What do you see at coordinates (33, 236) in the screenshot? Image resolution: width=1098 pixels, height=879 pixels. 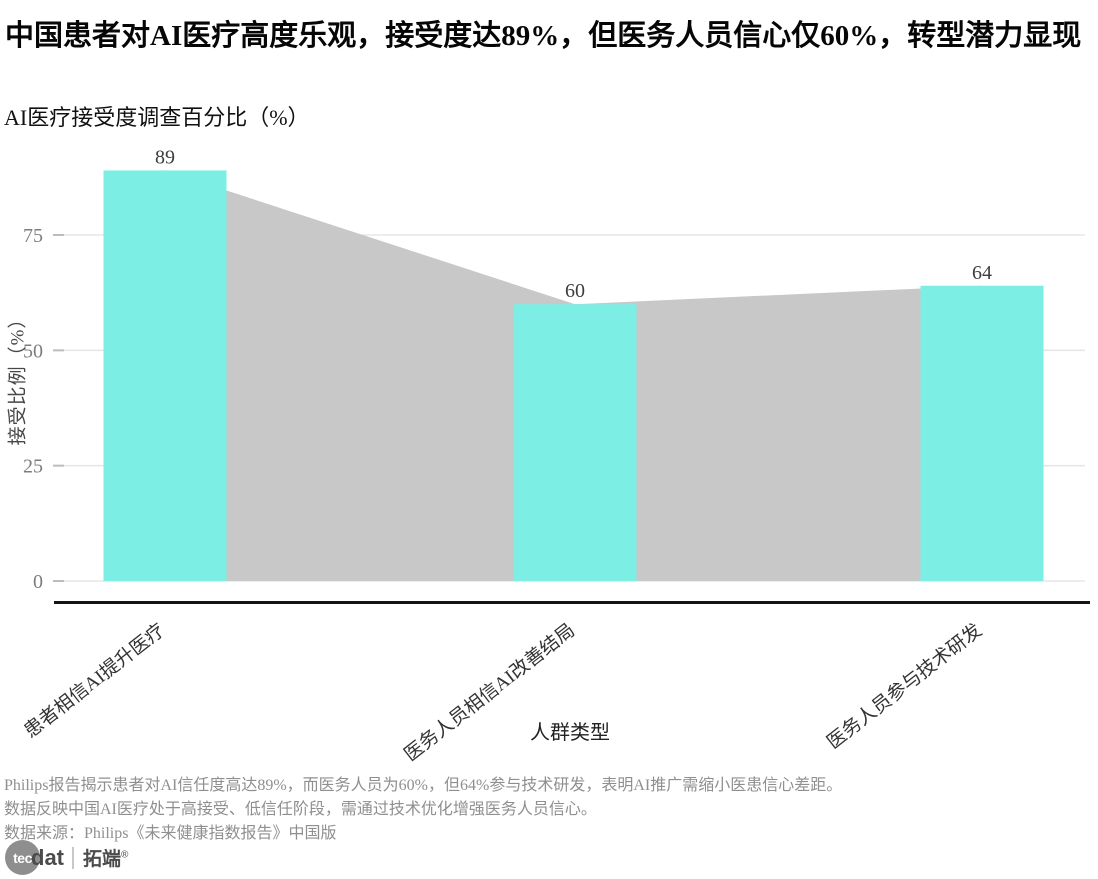 I see `y-tick-label: 75` at bounding box center [33, 236].